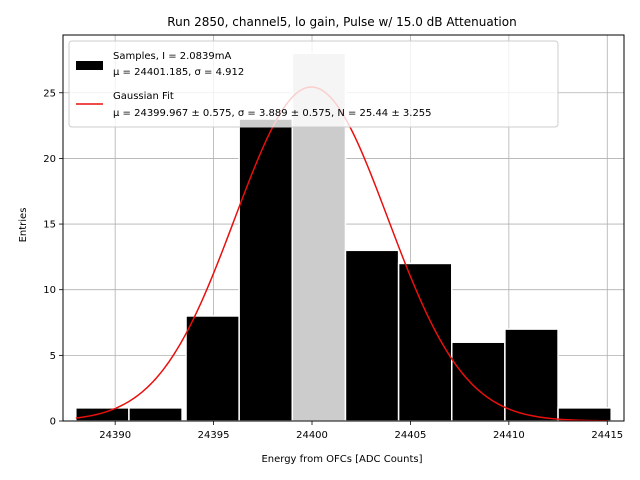  Describe the element at coordinates (53, 258) in the screenshot. I see `y-axis-ticks: 0 5 10 15 20 25` at that location.